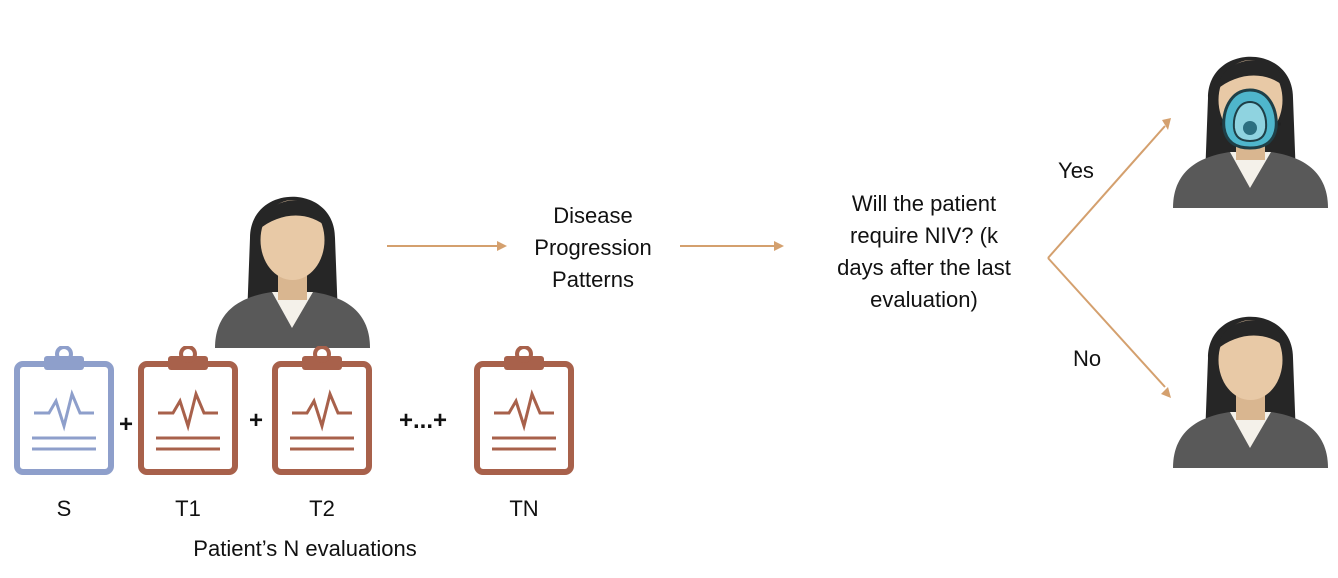 The image size is (1338, 578). I want to click on clipboard-icon-t2, so click(322, 411).